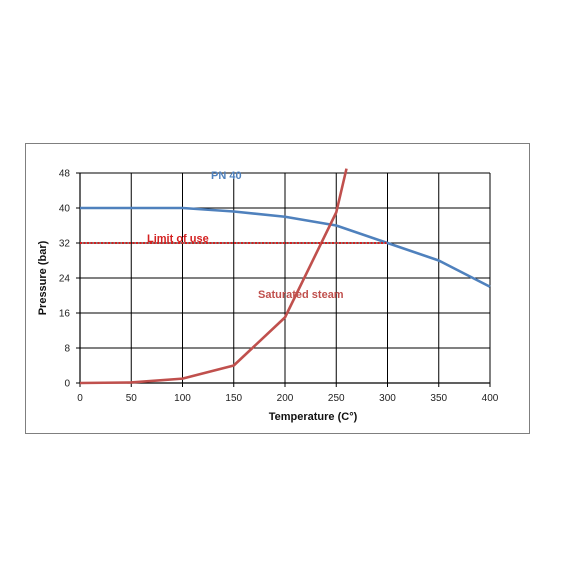  I want to click on y-tick-label: 24, so click(65, 279).